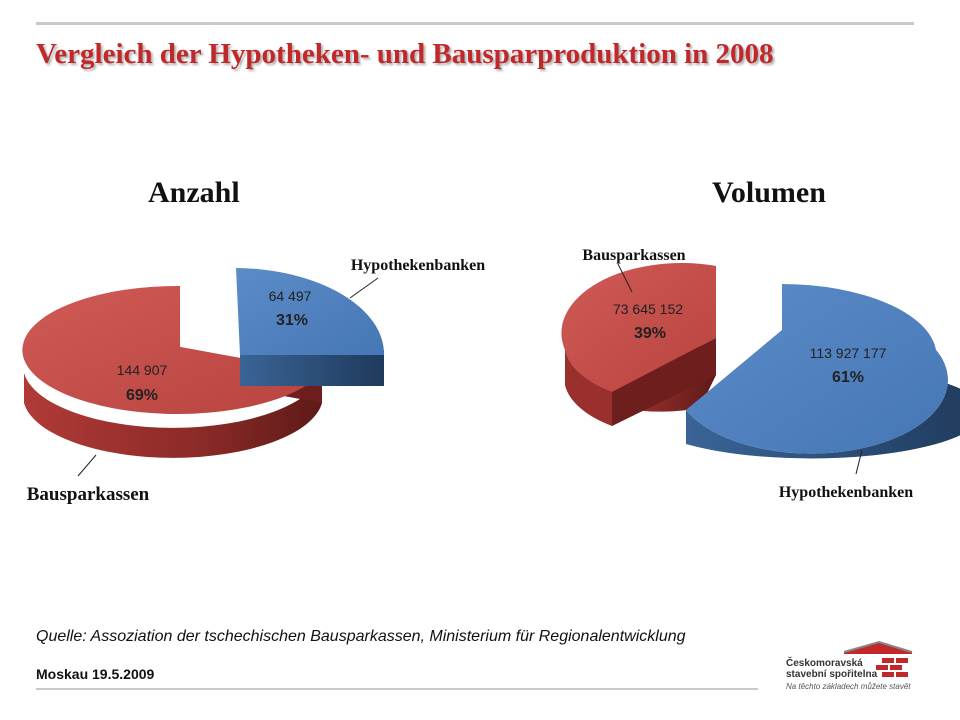 This screenshot has width=960, height=720. What do you see at coordinates (194, 192) in the screenshot?
I see `chart-title-anzahl: Anzahl` at bounding box center [194, 192].